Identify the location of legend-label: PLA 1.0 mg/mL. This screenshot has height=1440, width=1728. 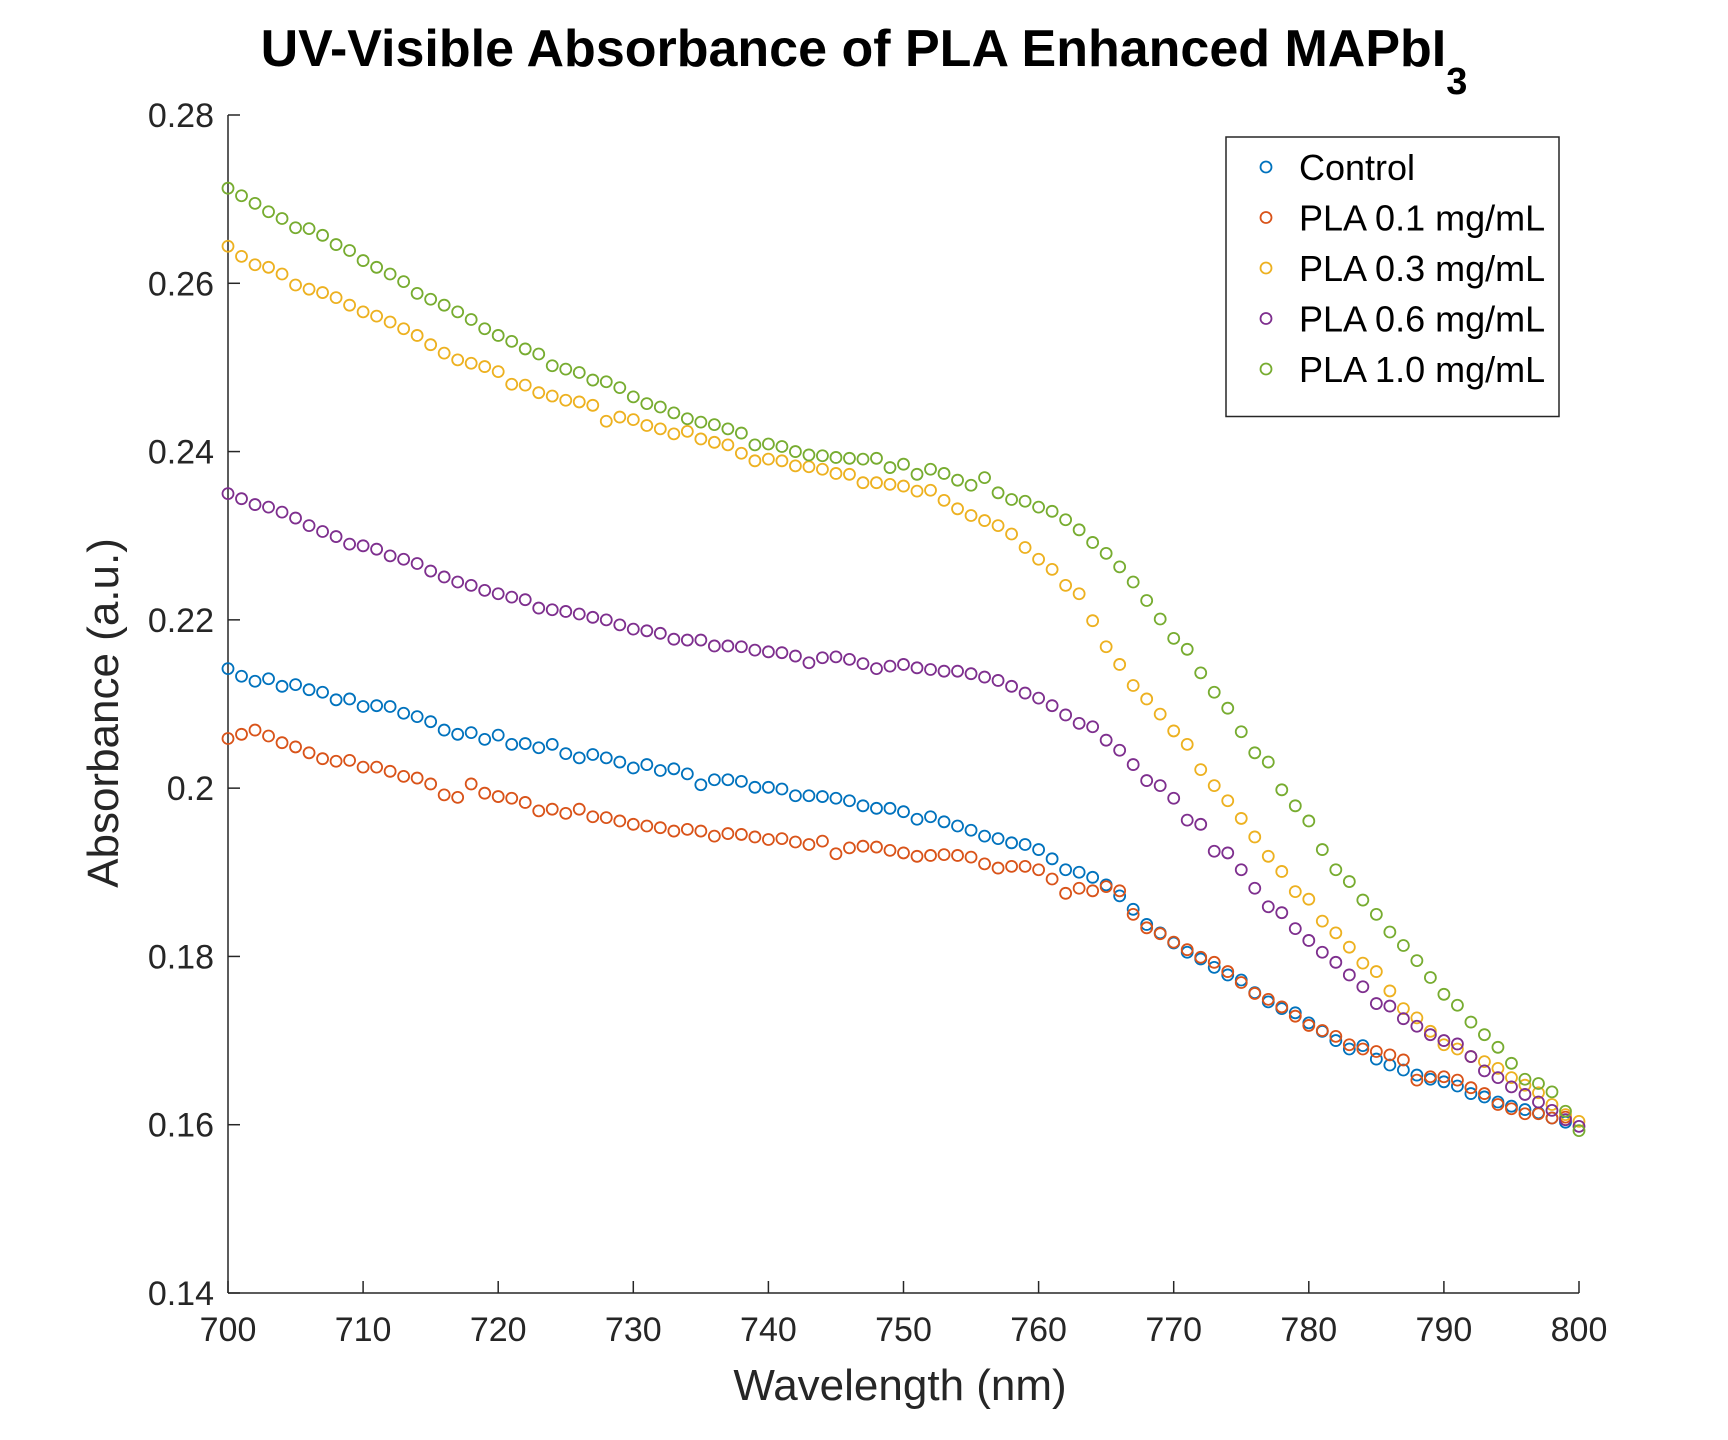
(1422, 369).